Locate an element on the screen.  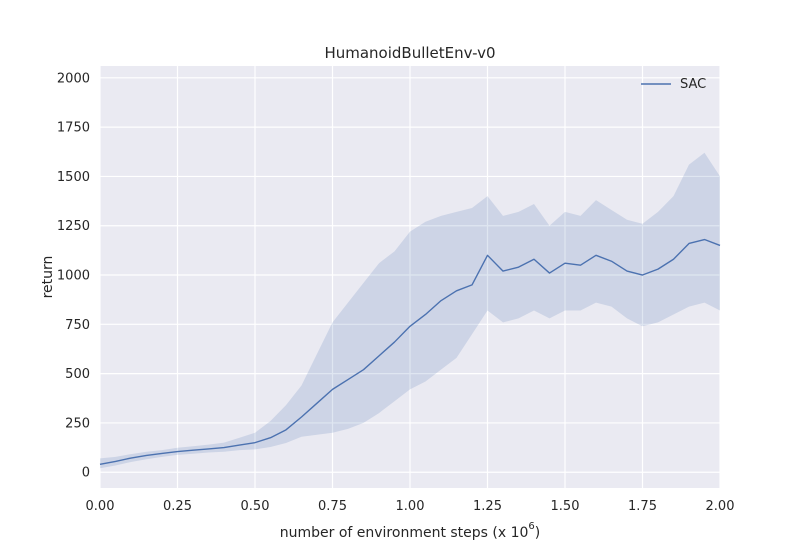
x-axis-label: number of environment steps (x 106) is located at coordinates (410, 531).